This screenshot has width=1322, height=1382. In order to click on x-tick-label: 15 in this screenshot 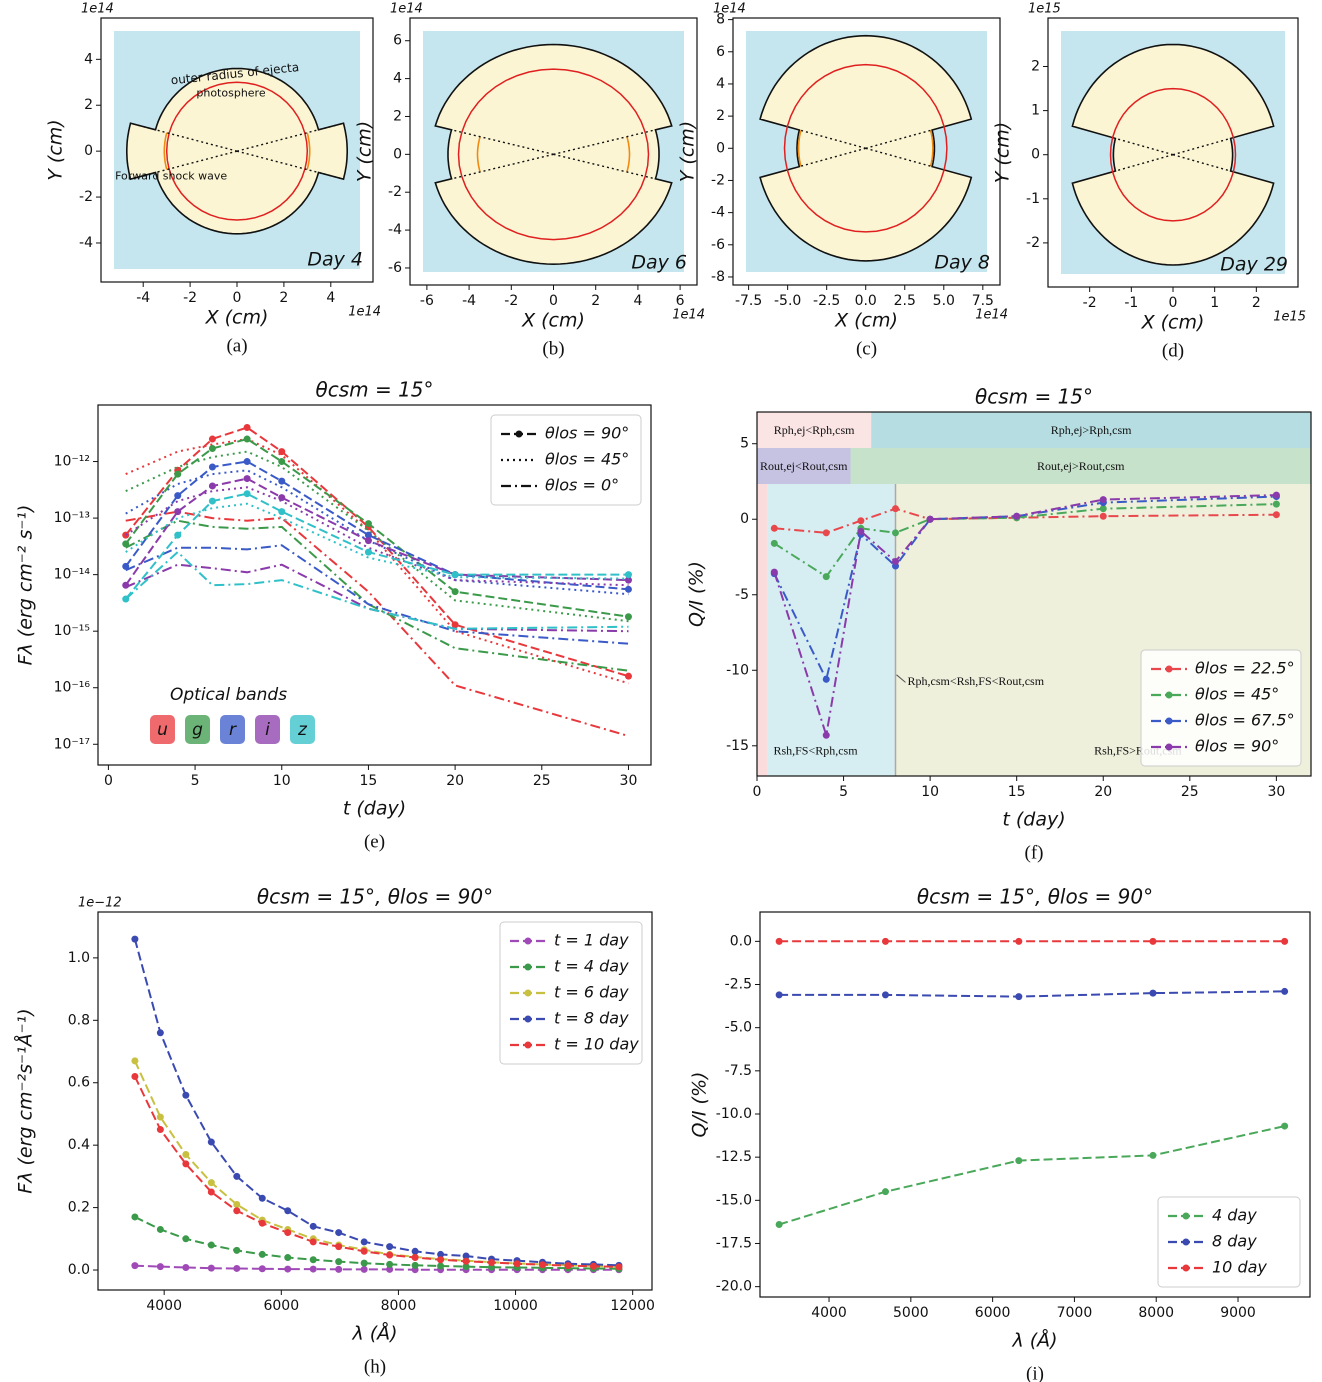, I will do `click(369, 781)`.